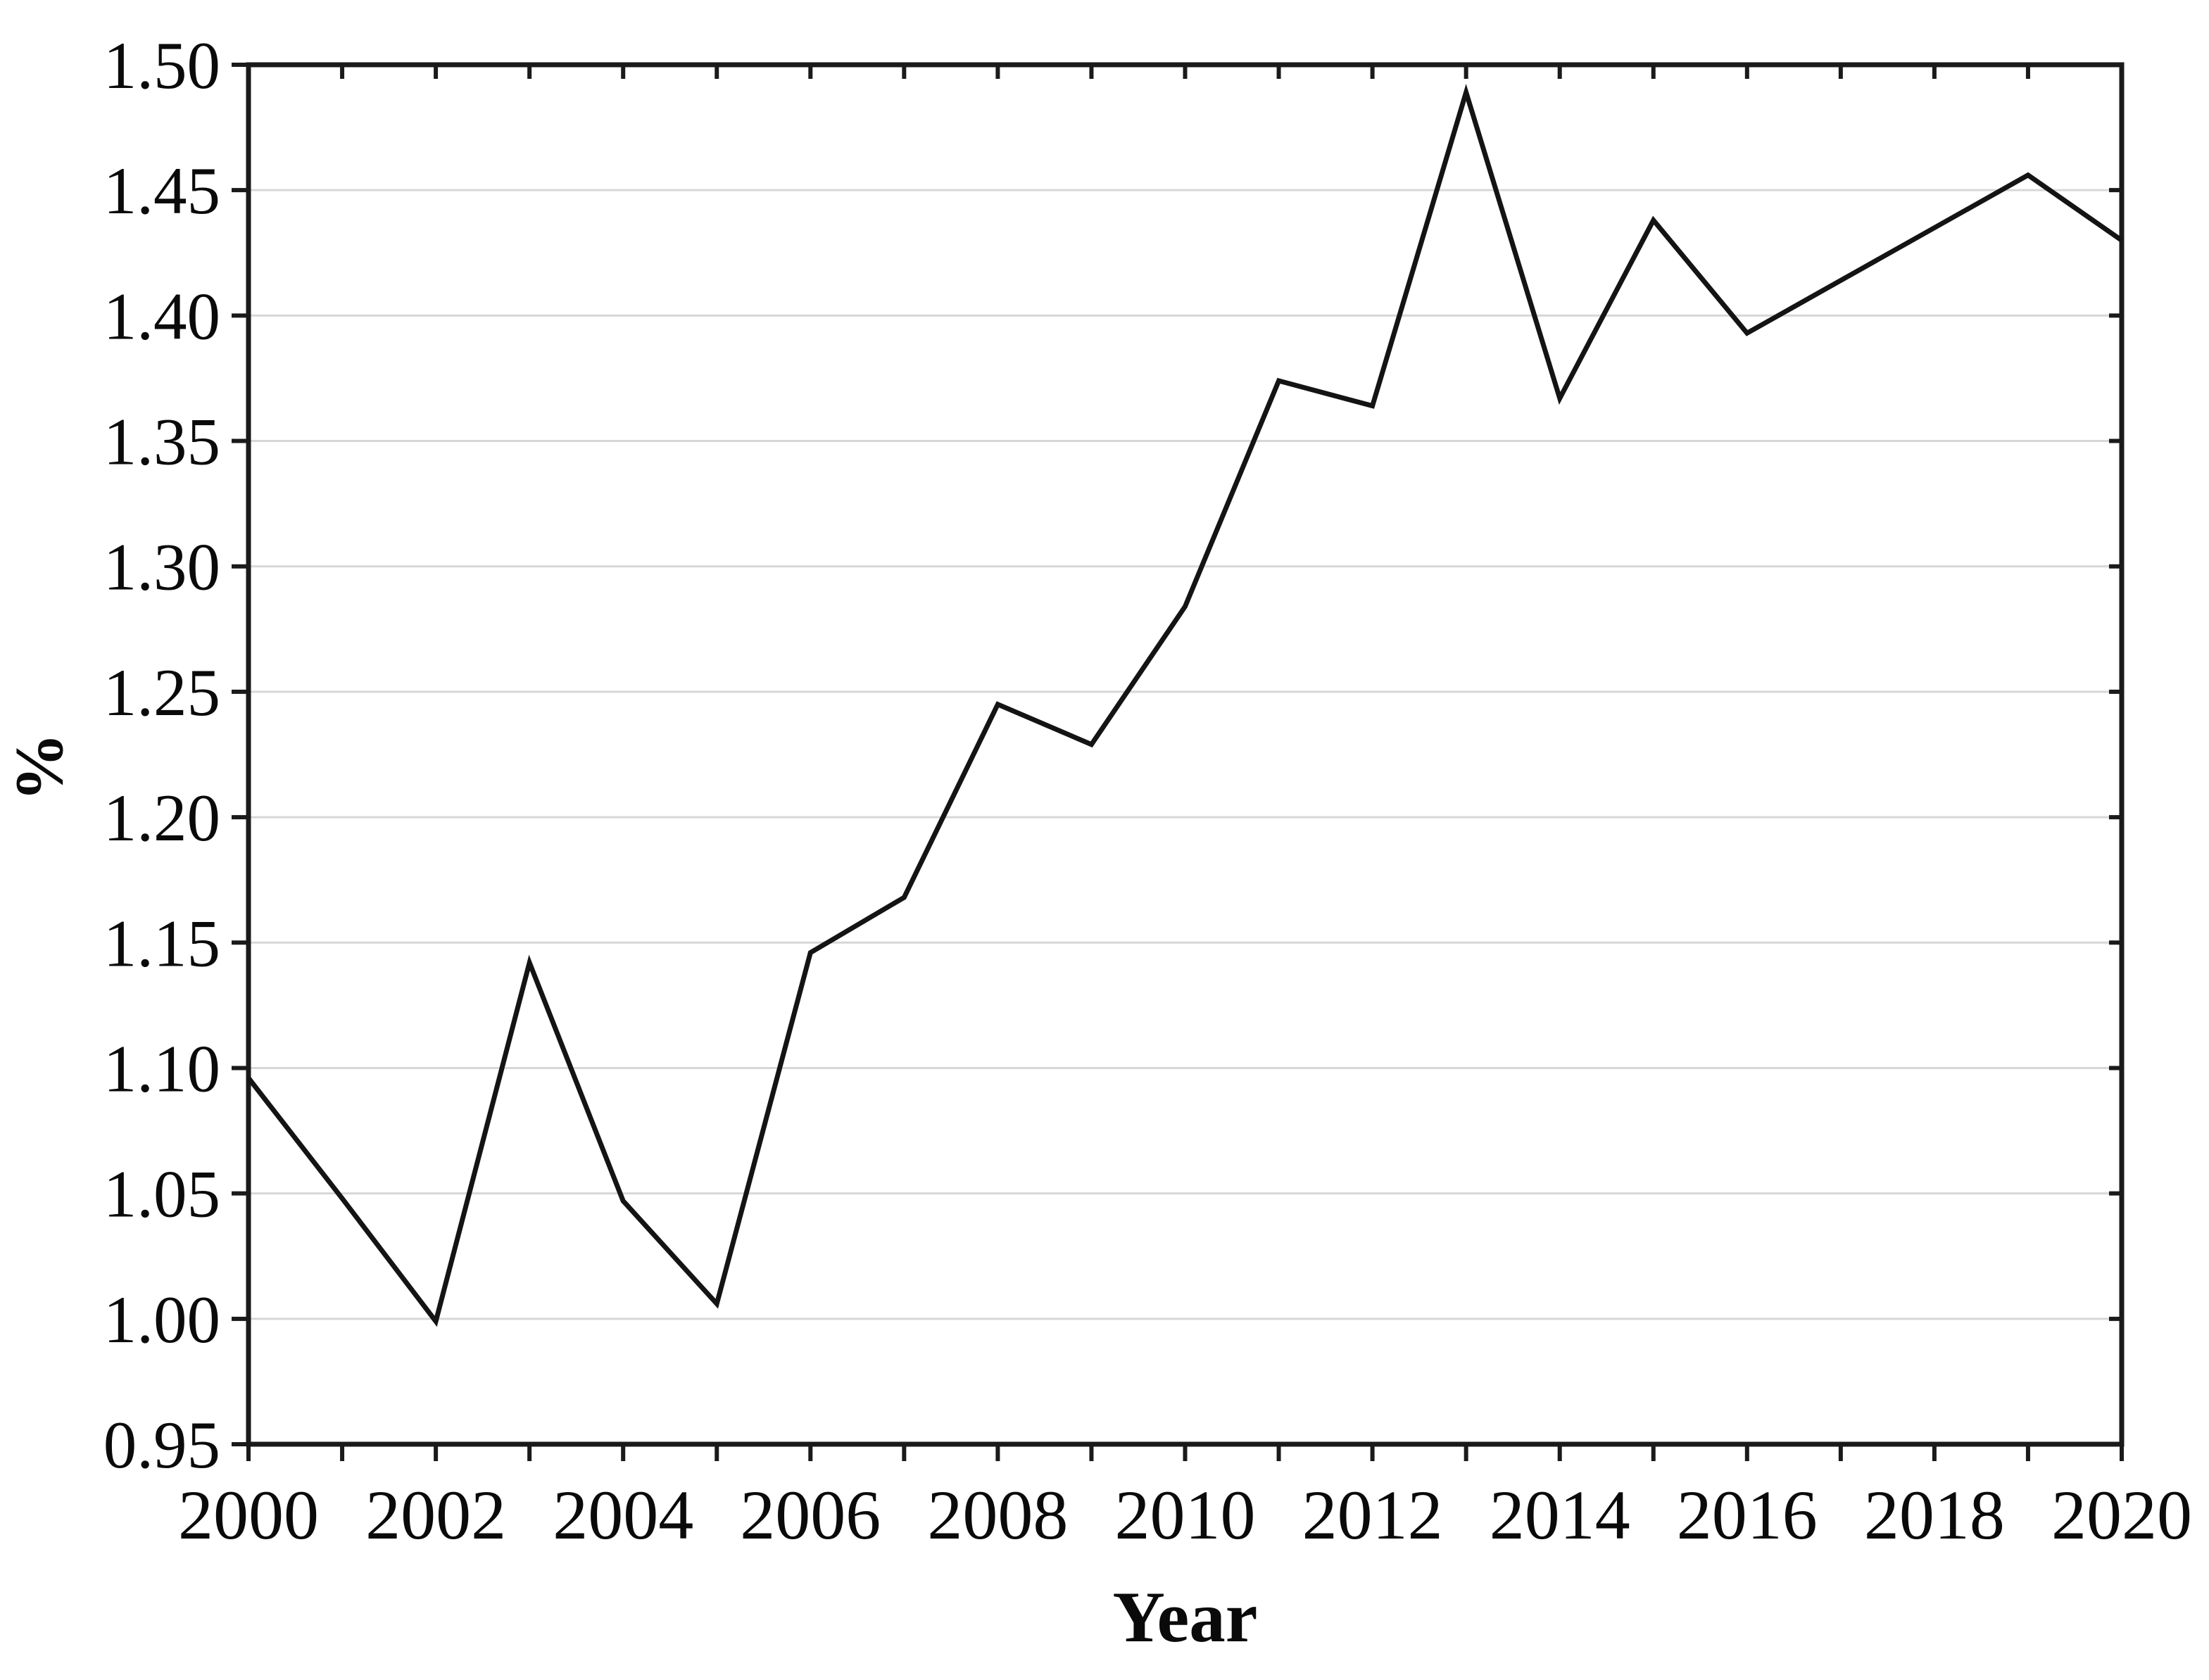 This screenshot has width=2209, height=1680. Describe the element at coordinates (2121, 1515) in the screenshot. I see `x-tick-label: 2020` at that location.